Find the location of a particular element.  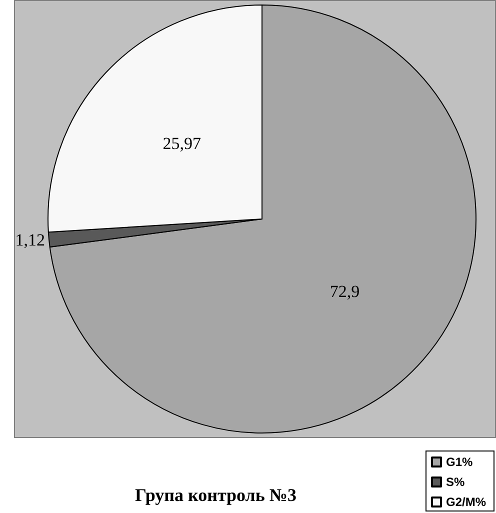

legend-label: G2/M% is located at coordinates (466, 502).